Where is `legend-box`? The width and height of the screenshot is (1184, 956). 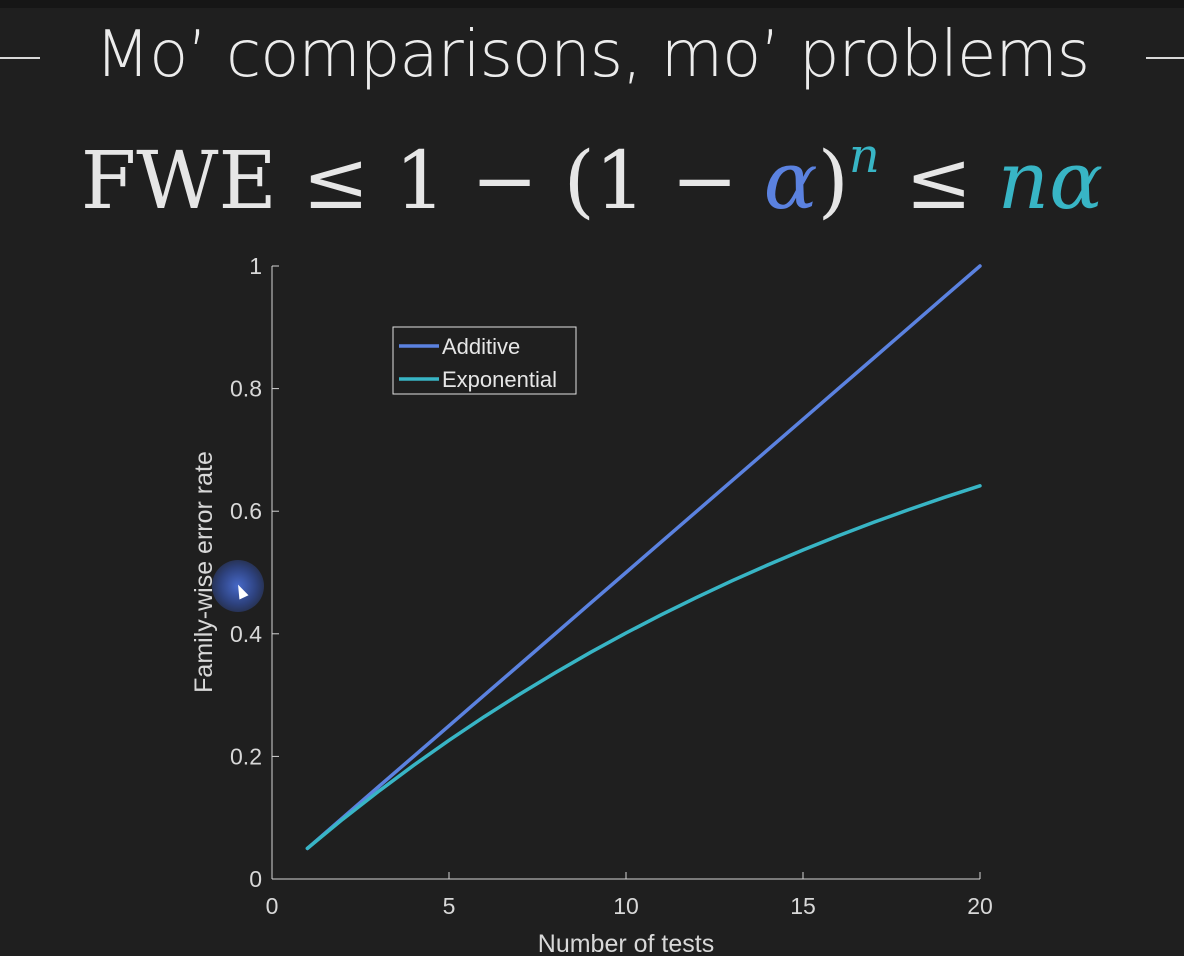 legend-box is located at coordinates (484, 360).